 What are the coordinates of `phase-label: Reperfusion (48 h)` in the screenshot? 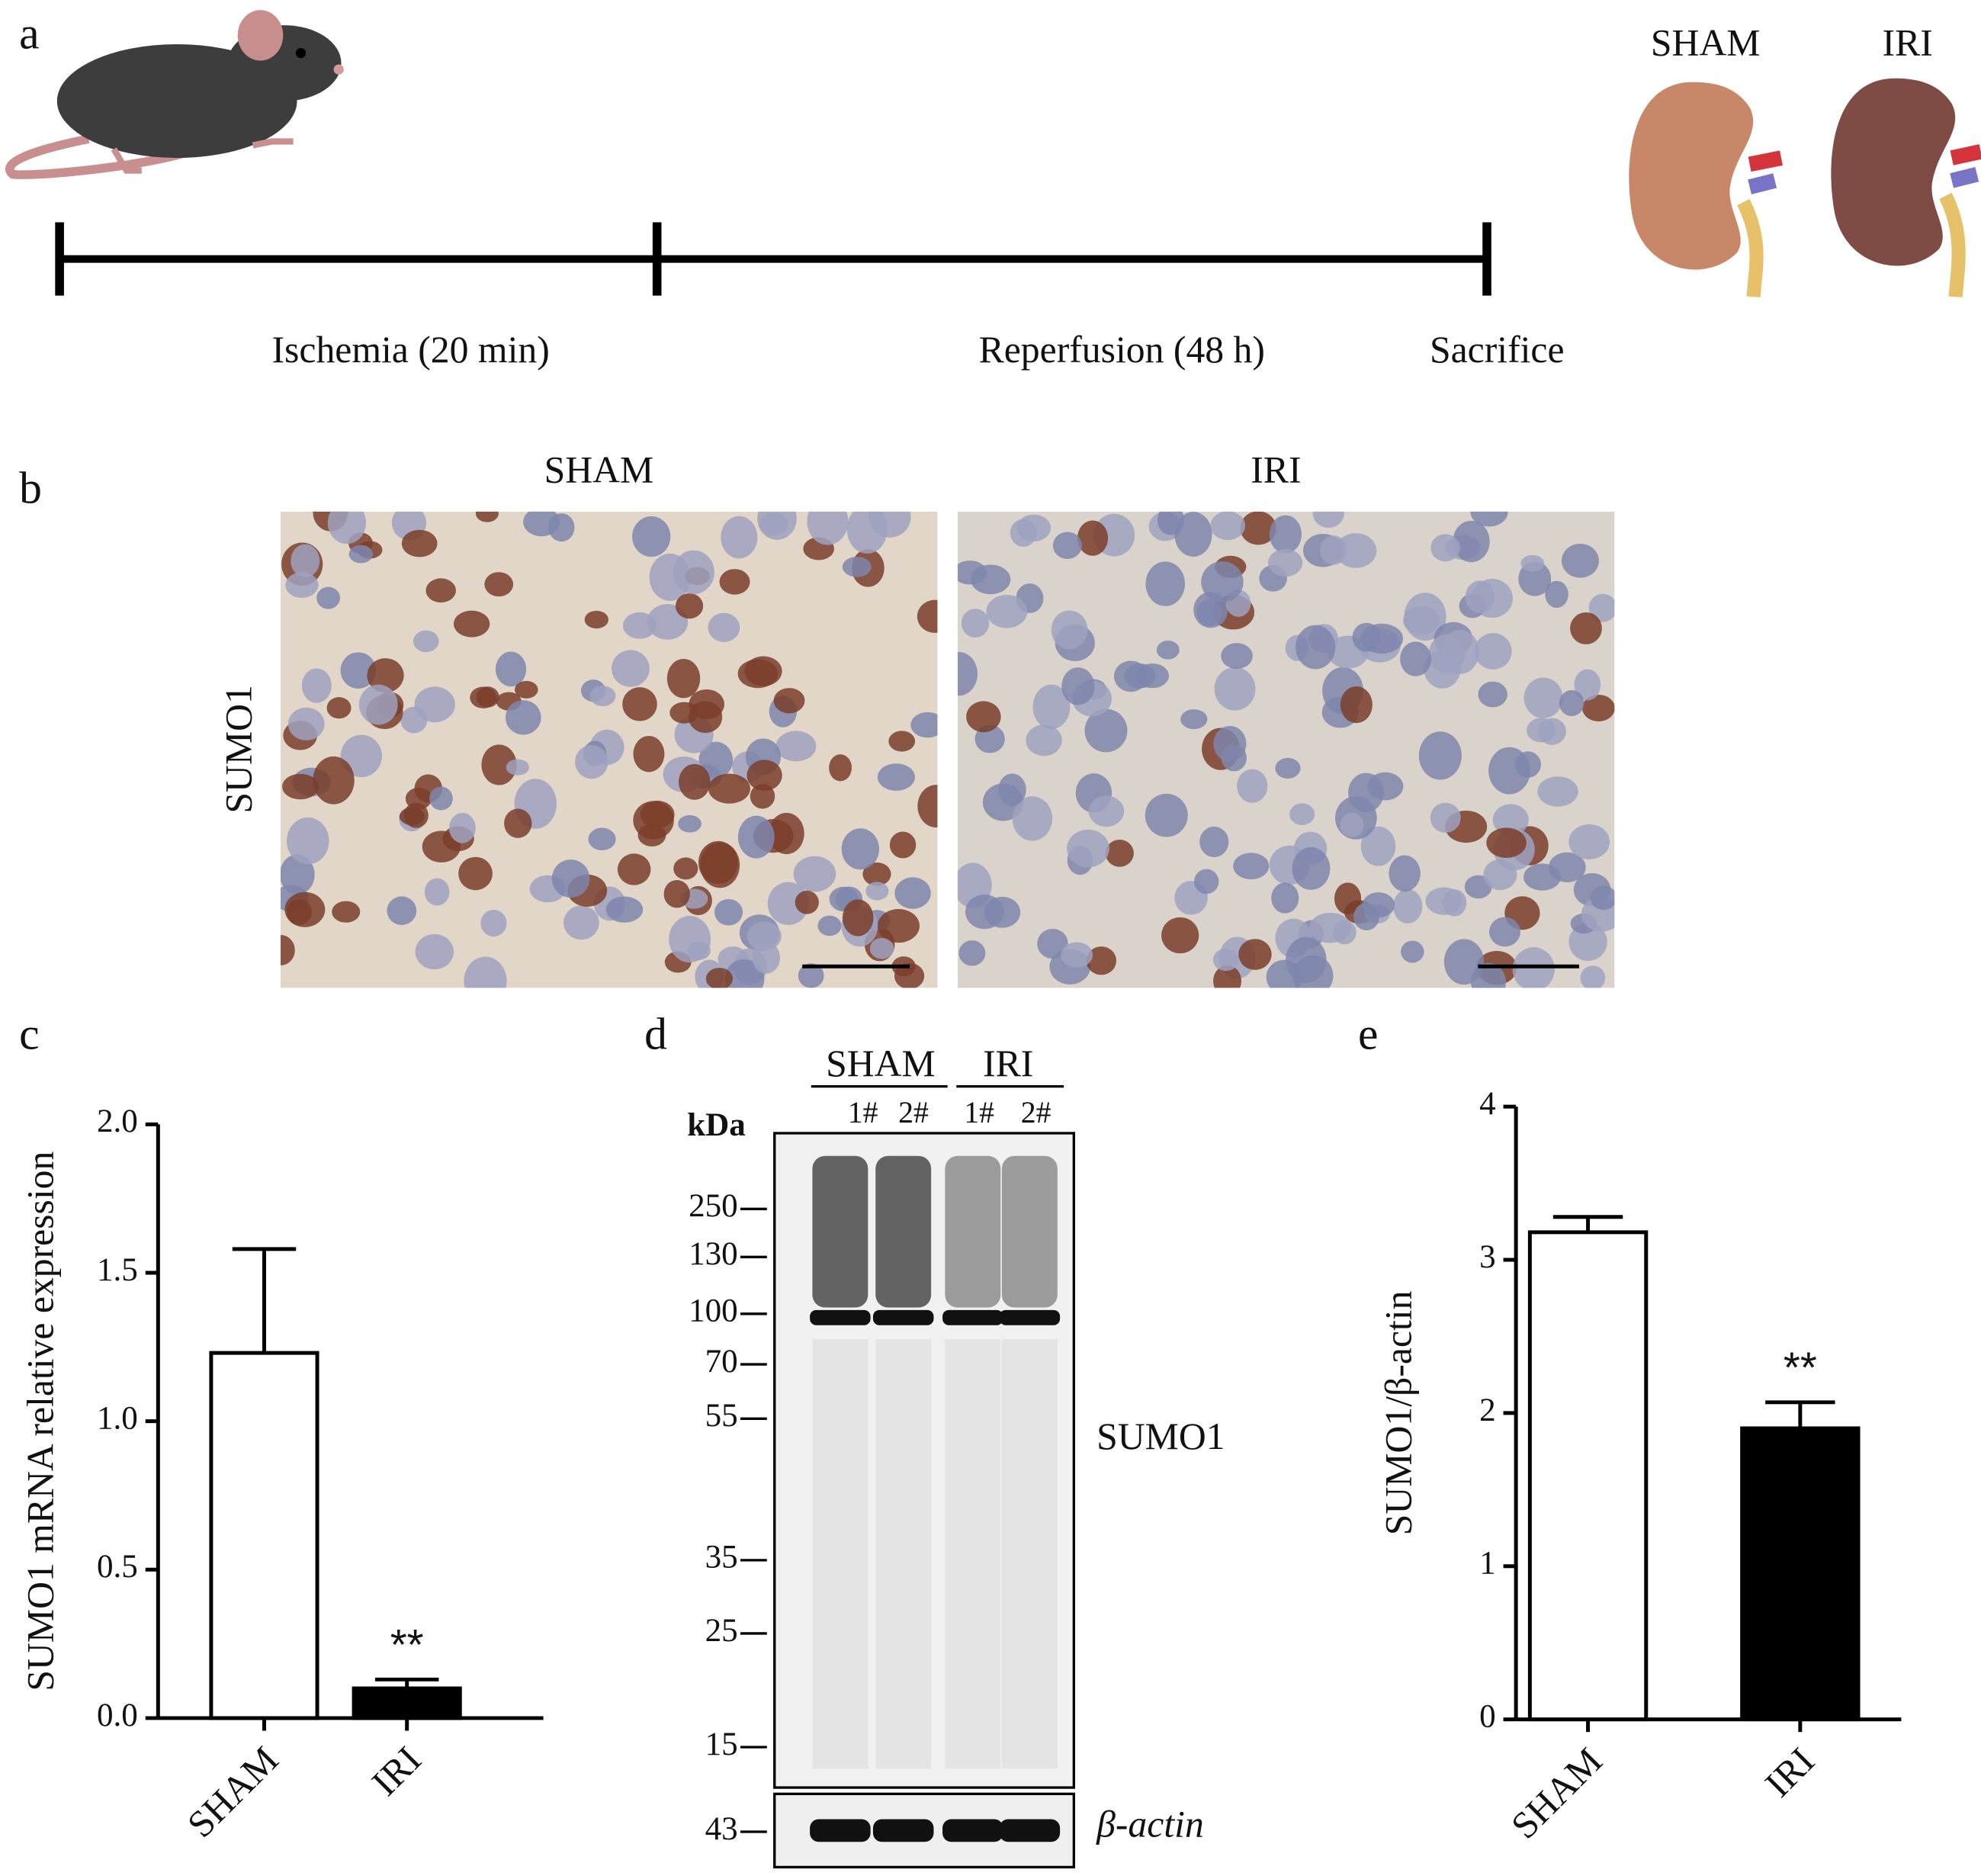 It's located at (1122, 350).